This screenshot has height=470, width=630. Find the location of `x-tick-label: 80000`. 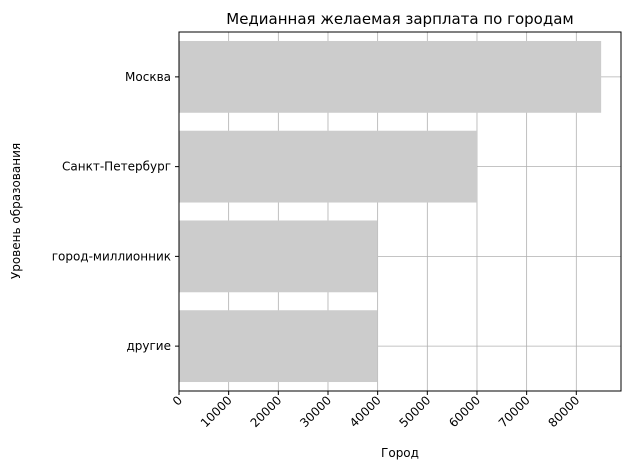

x-tick-label: 80000 is located at coordinates (564, 411).